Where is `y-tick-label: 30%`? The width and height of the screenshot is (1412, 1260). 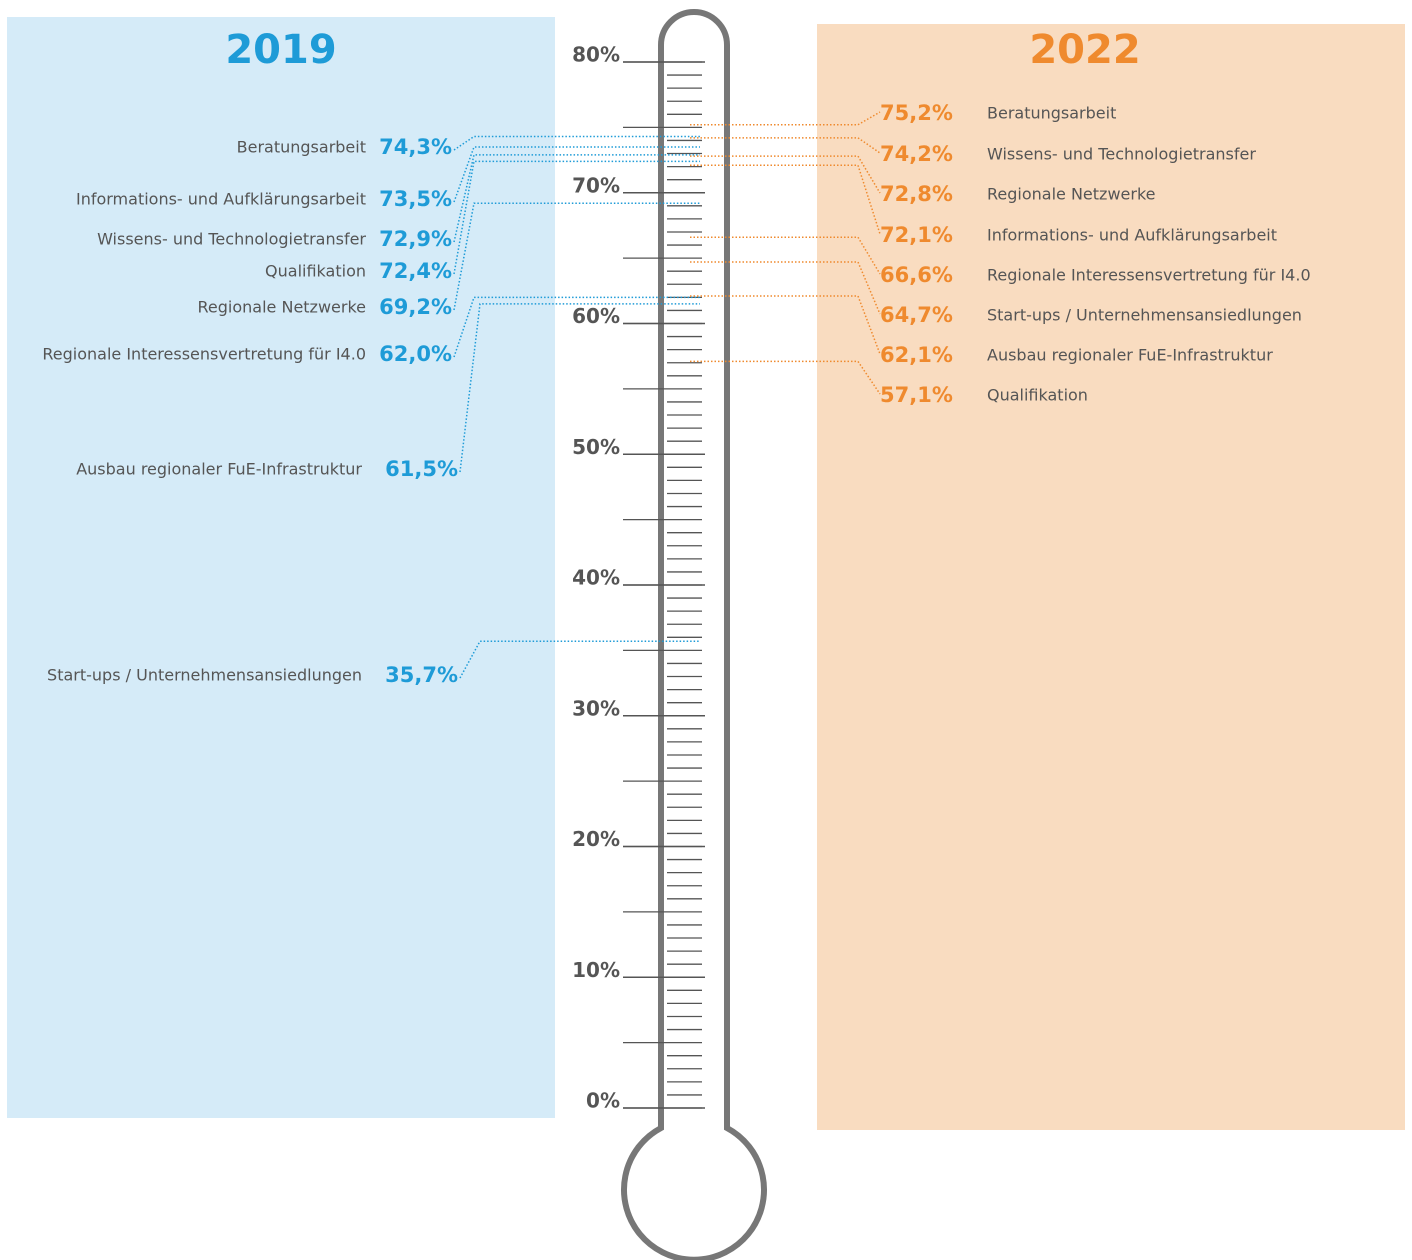 y-tick-label: 30% is located at coordinates (596, 708).